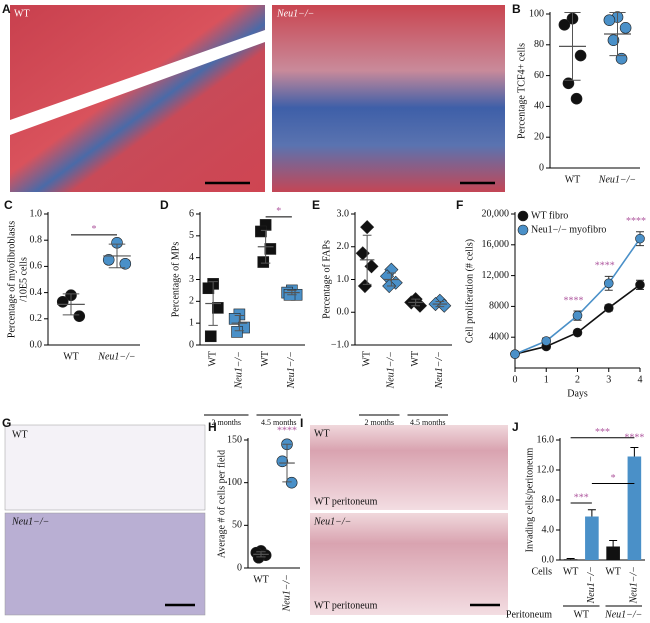  What do you see at coordinates (221, 504) in the screenshot?
I see `y-axis-label: Average # of cells per field` at bounding box center [221, 504].